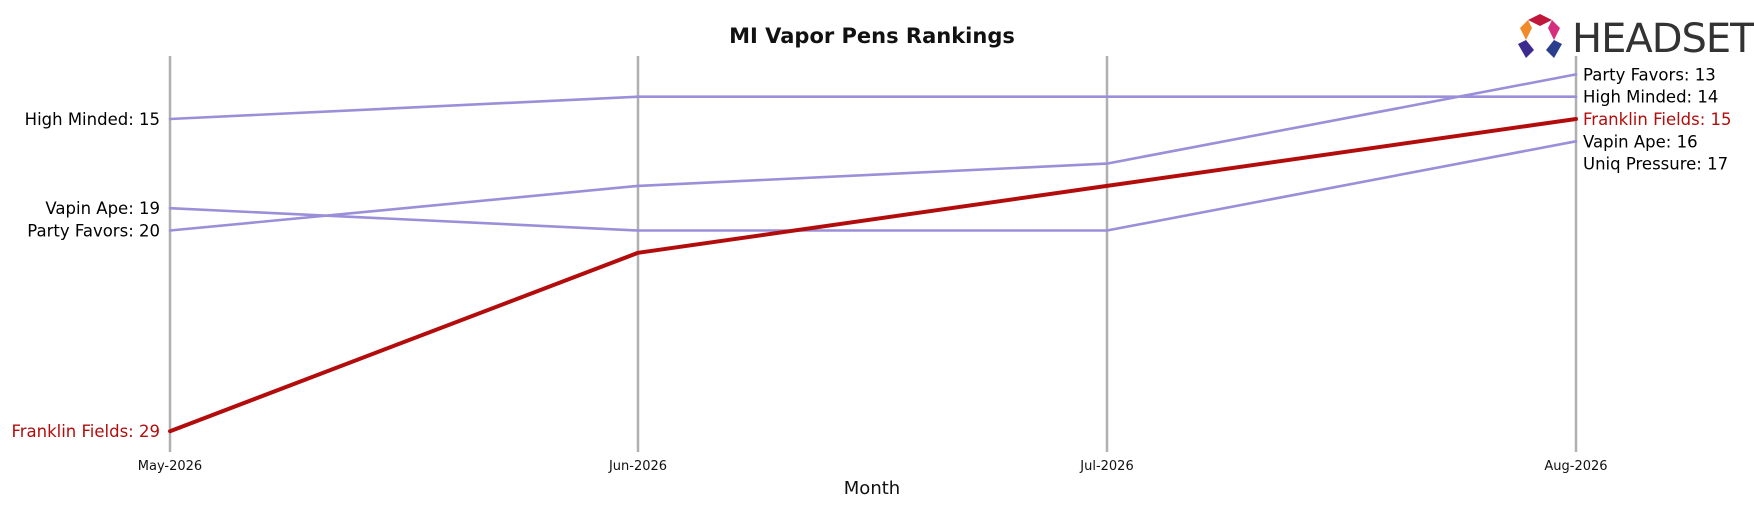 Image resolution: width=1754 pixels, height=507 pixels. Describe the element at coordinates (872, 36) in the screenshot. I see `chart-title: MI Vapor Pens Rankings` at that location.